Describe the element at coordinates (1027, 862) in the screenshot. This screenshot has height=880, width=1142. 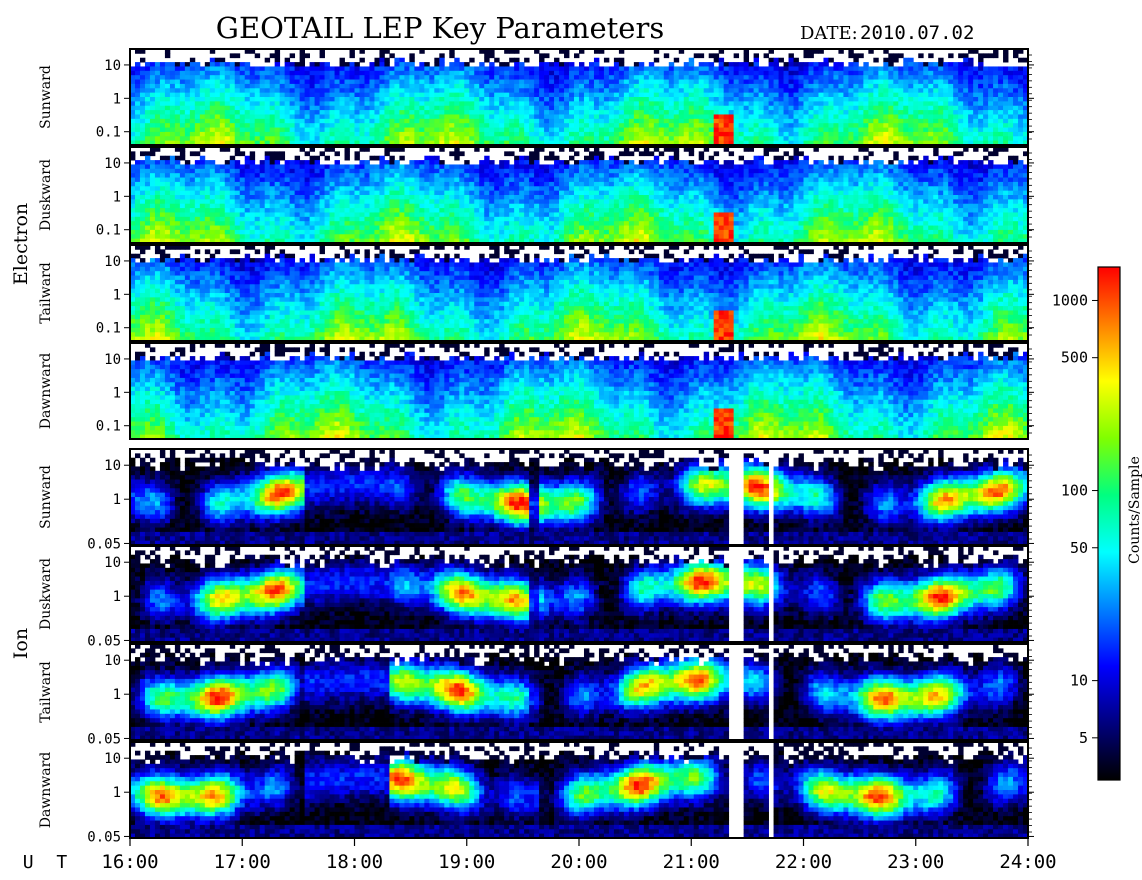
I see `x-tick-label: 24:00` at that location.